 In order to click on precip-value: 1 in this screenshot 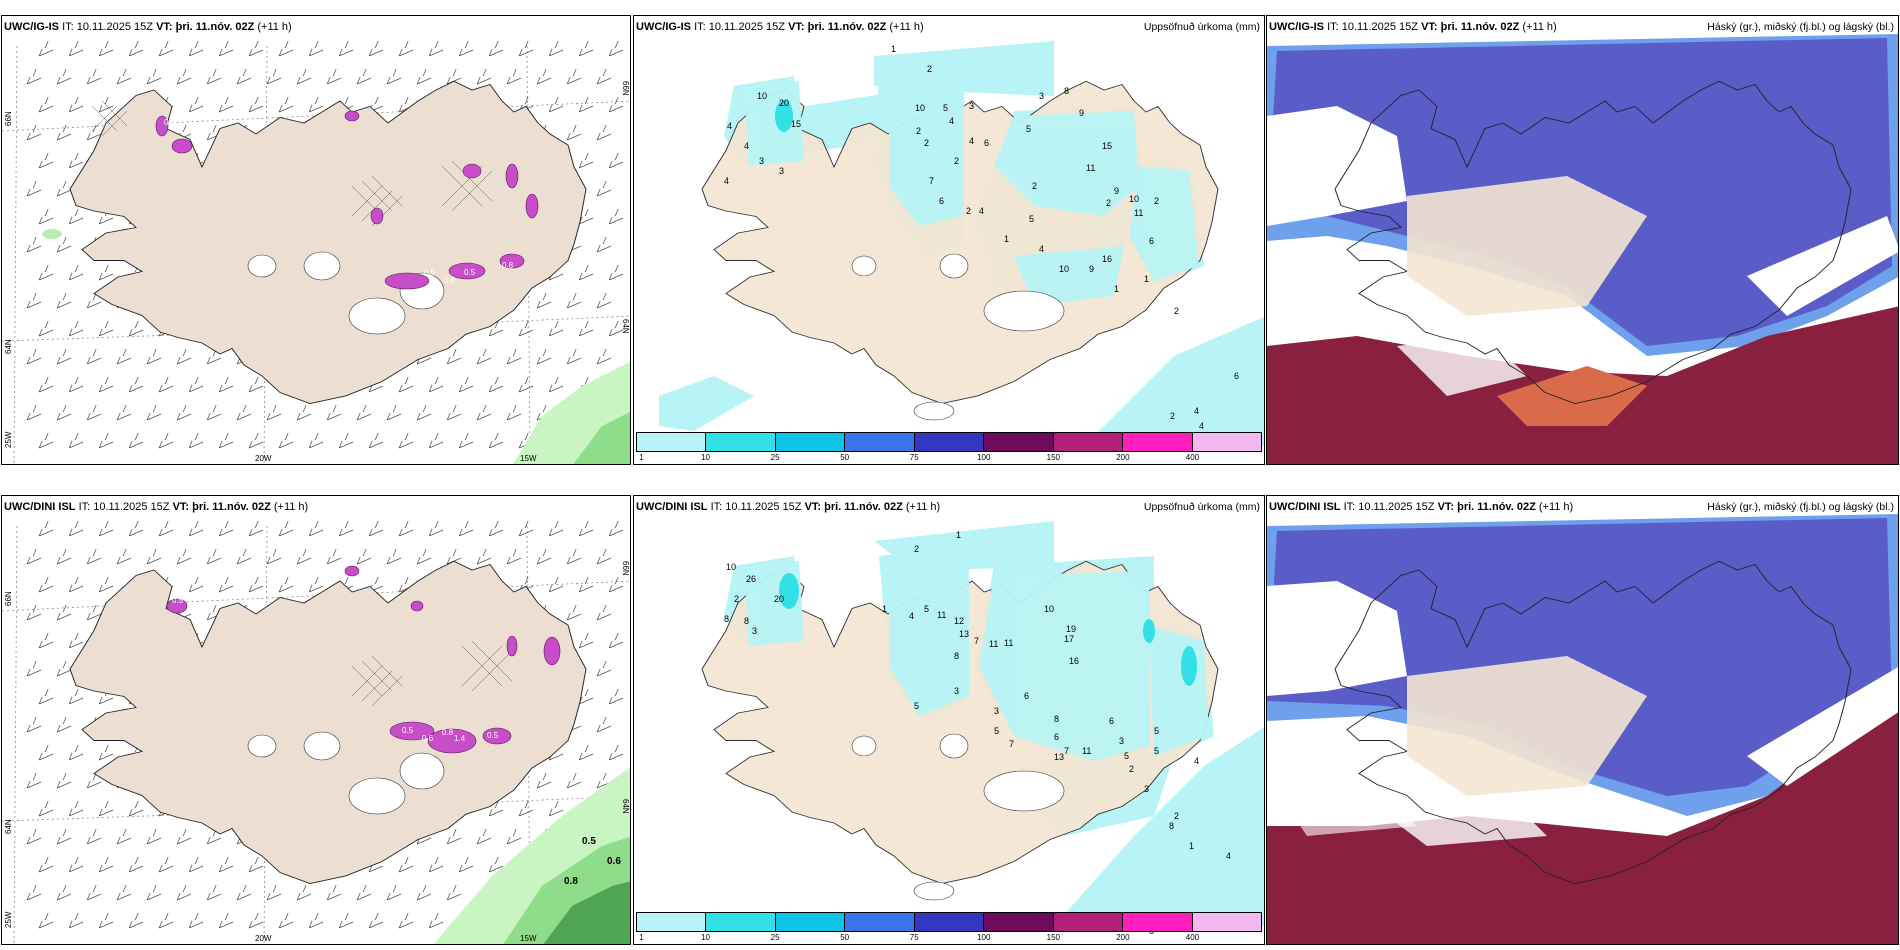, I will do `click(1147, 279)`.